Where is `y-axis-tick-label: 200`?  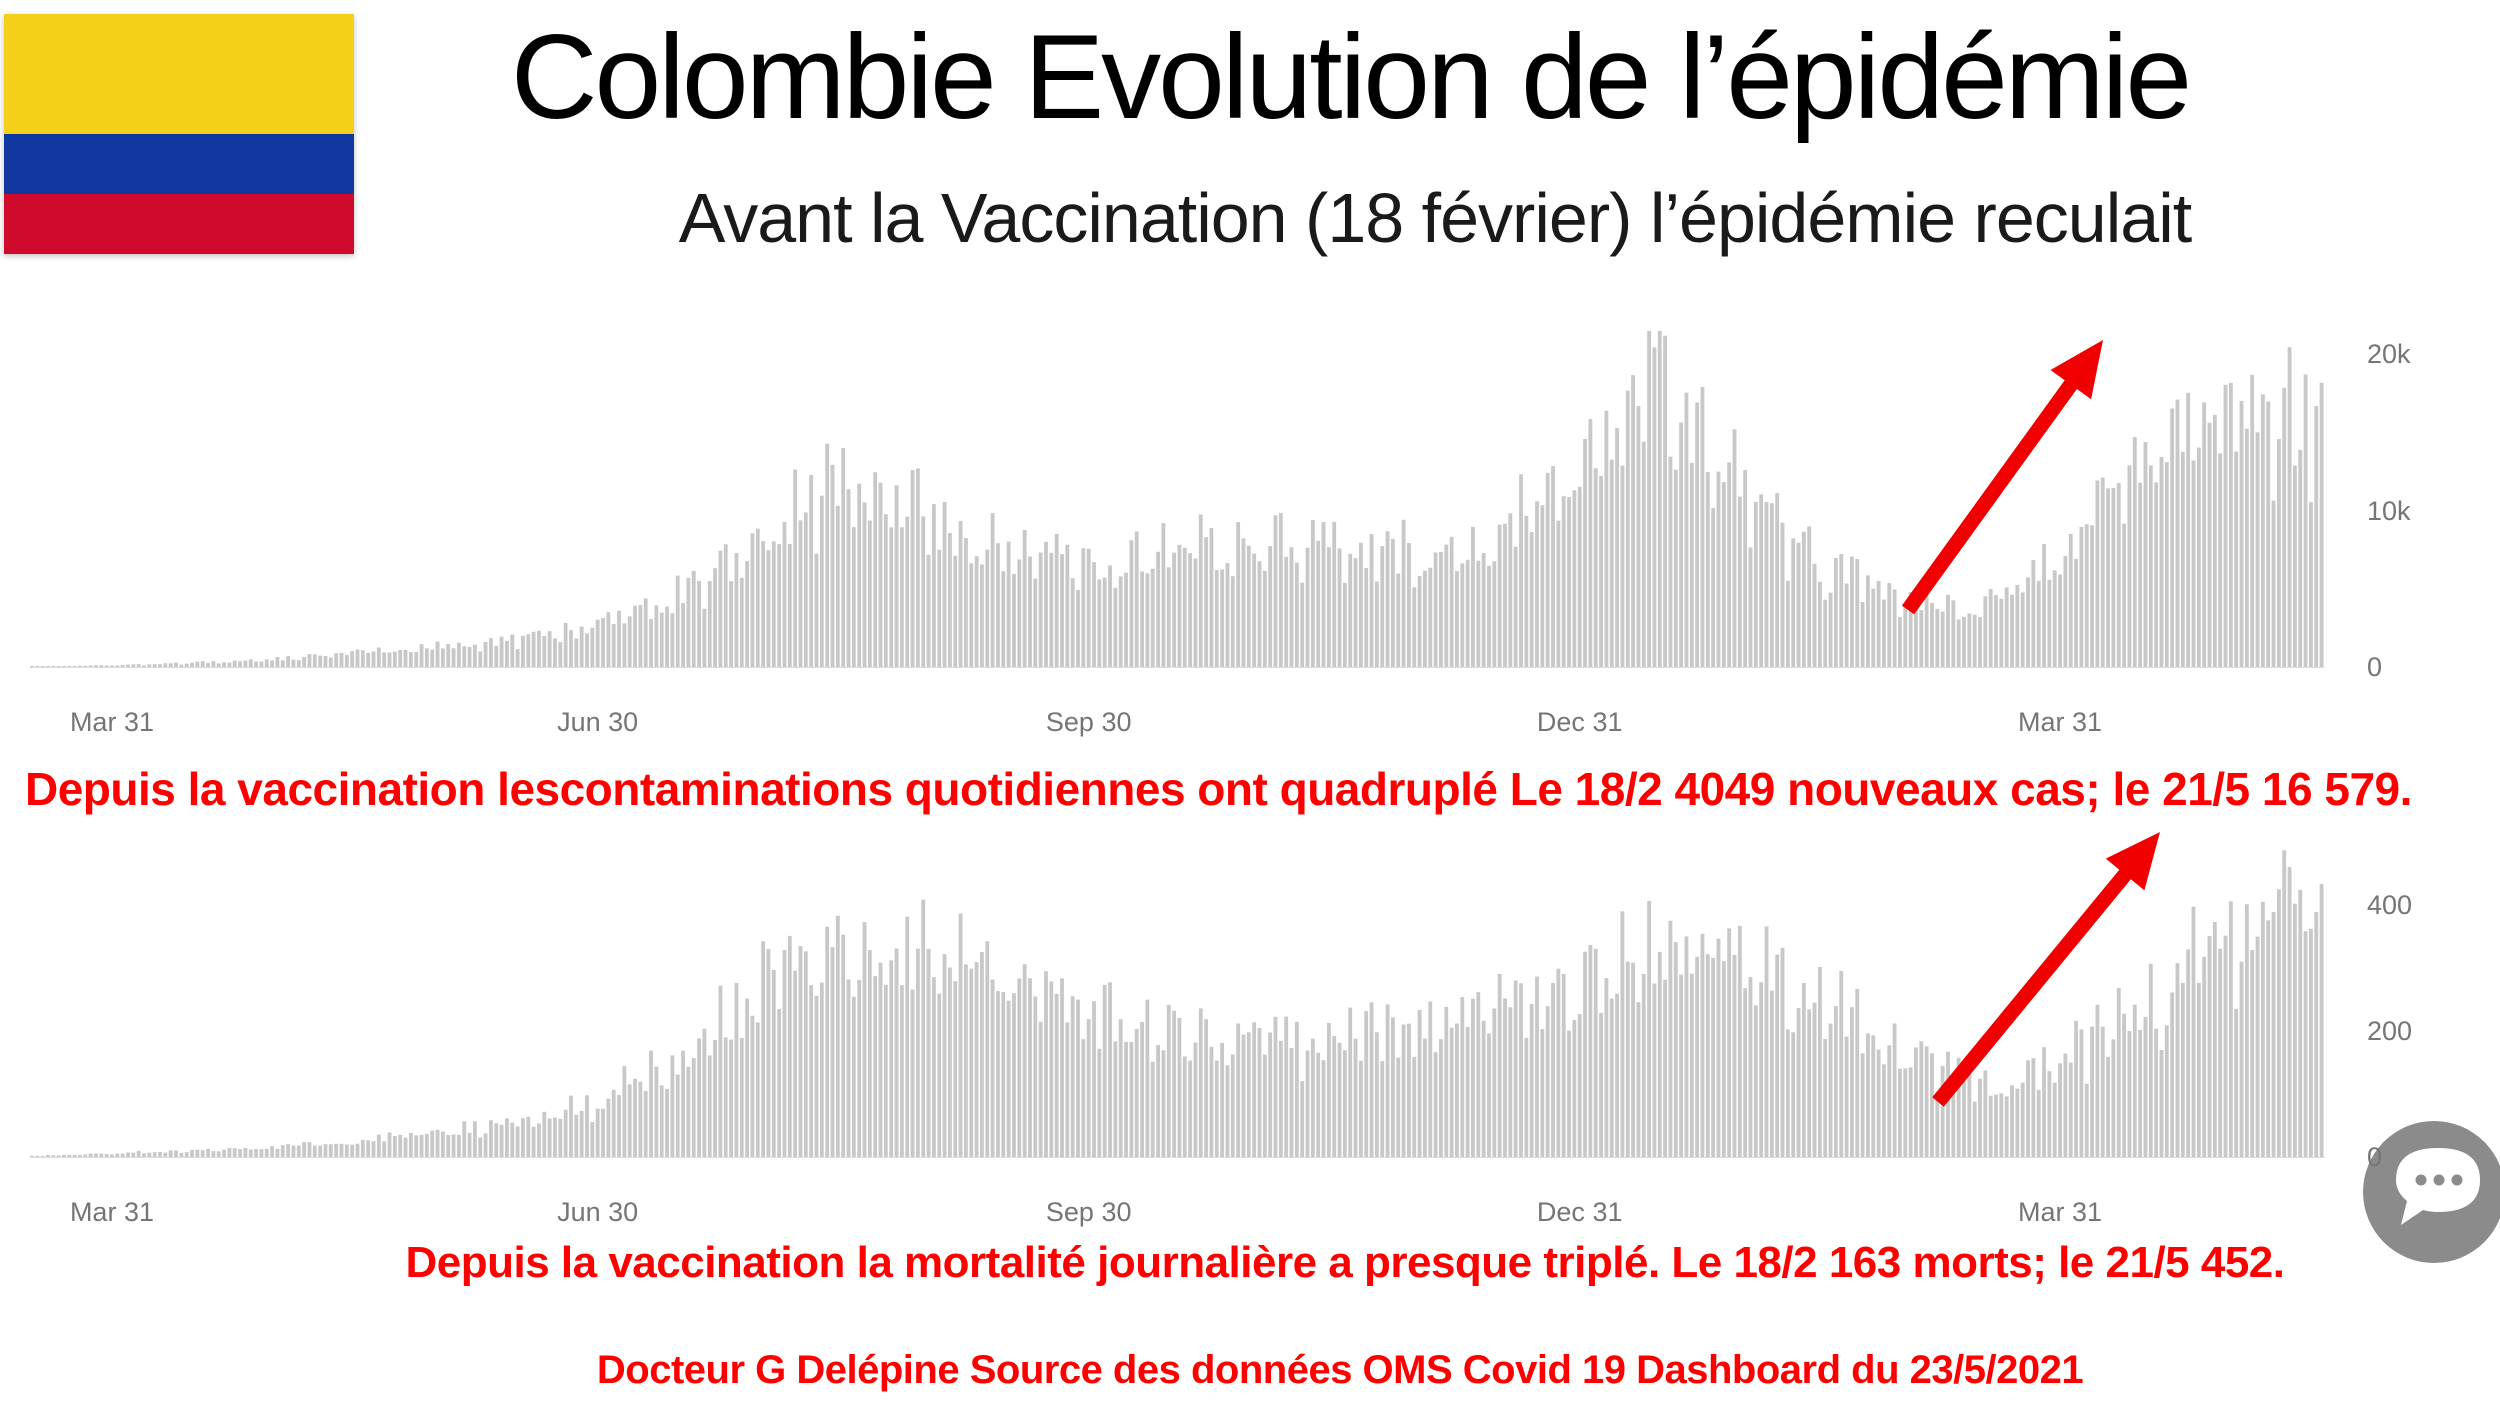
y-axis-tick-label: 200 is located at coordinates (2390, 1031).